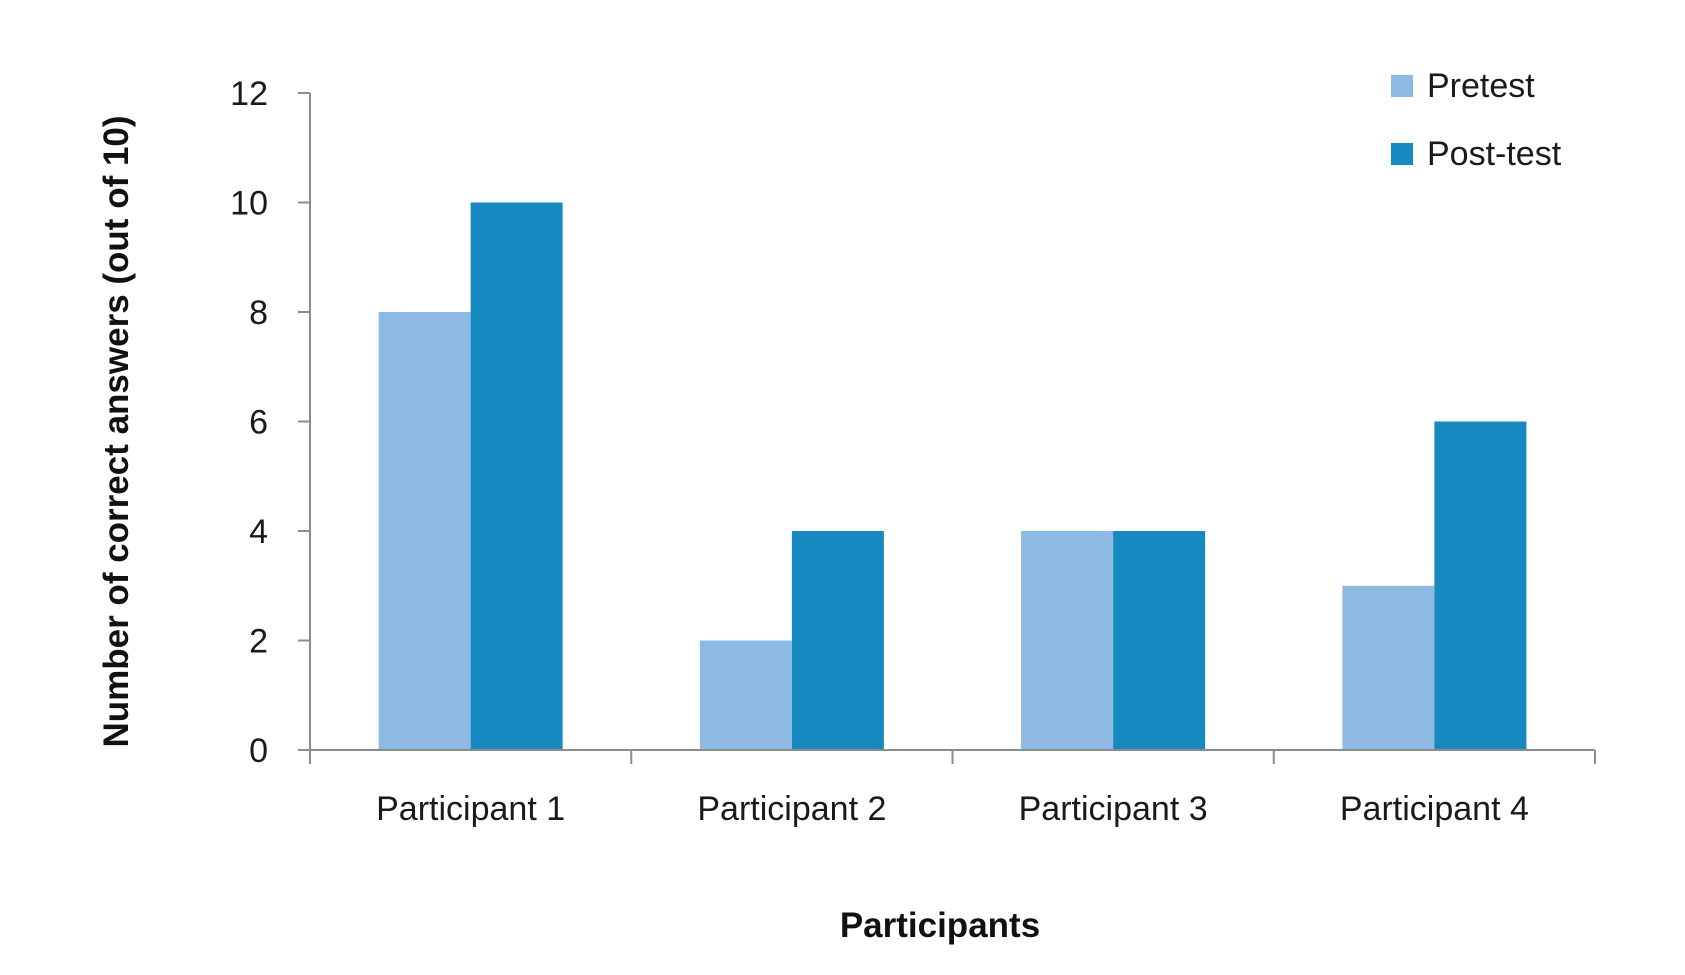 This screenshot has height=975, width=1685. I want to click on legend-label: Pretest, so click(1481, 86).